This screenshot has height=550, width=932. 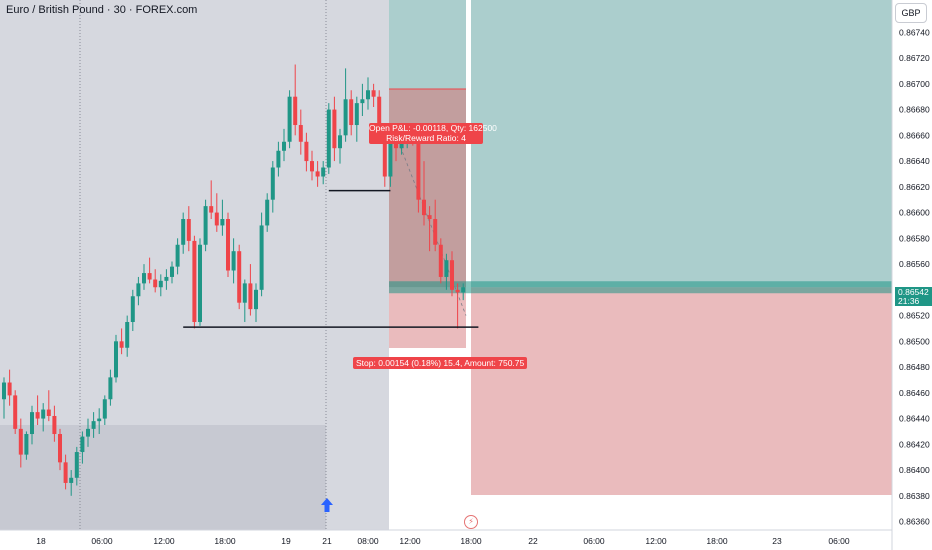 What do you see at coordinates (471, 522) in the screenshot?
I see `lightning-icon: ⚡` at bounding box center [471, 522].